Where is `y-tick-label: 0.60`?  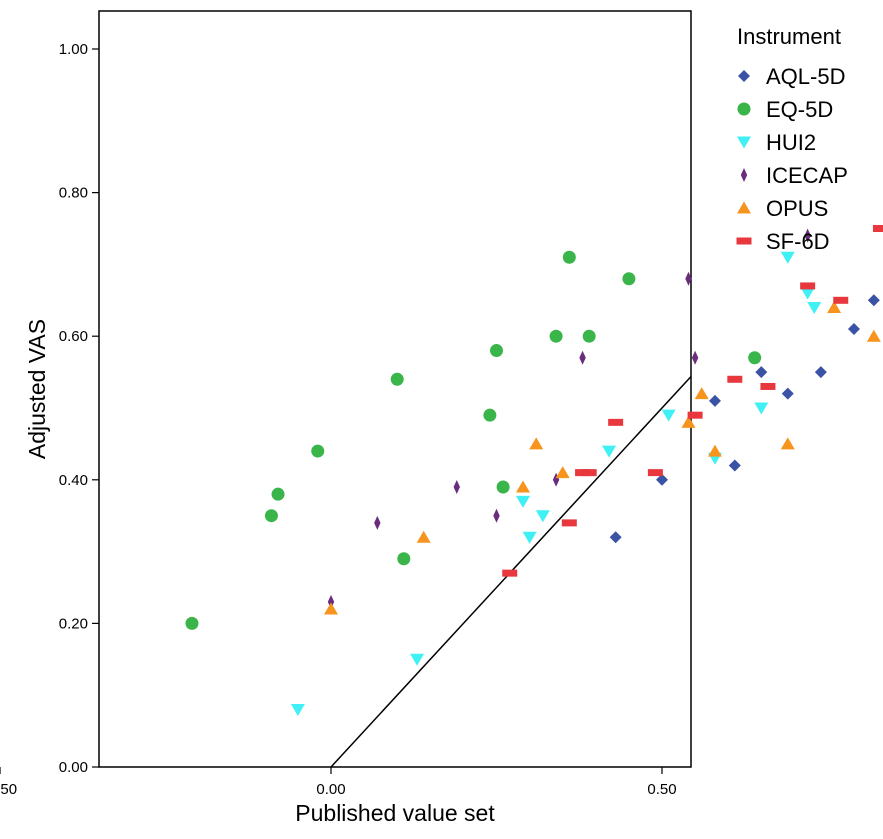
y-tick-label: 0.60 is located at coordinates (73, 336).